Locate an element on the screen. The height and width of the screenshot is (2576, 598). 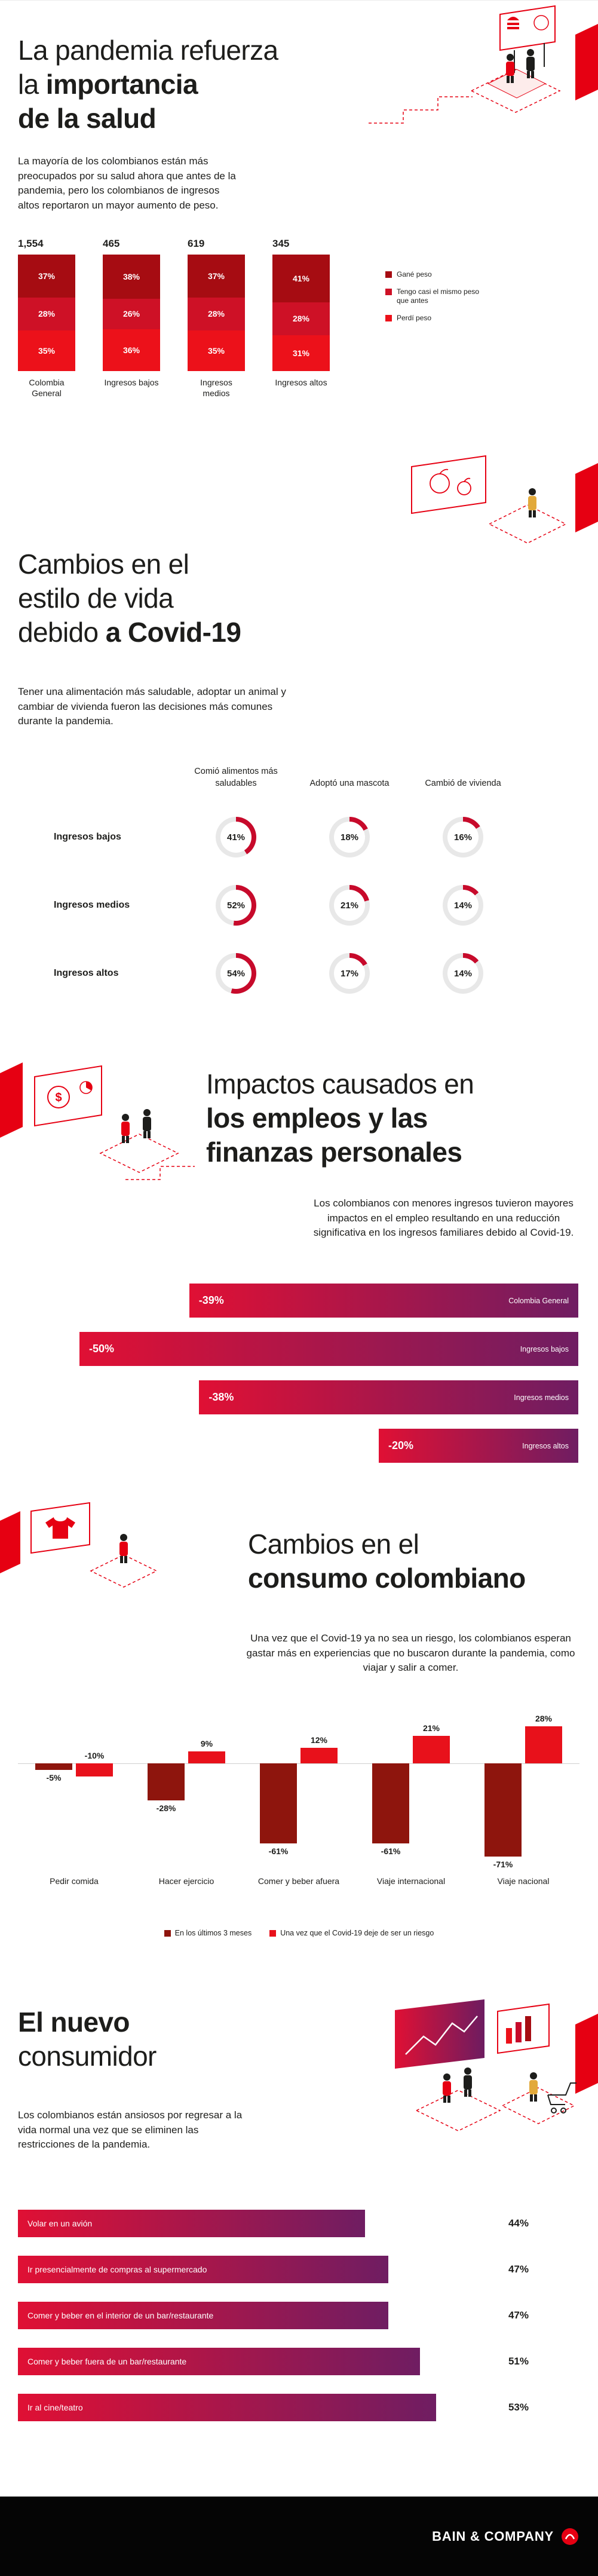
donut-column-header: Cambió de vivienda is located at coordinates (463, 783).